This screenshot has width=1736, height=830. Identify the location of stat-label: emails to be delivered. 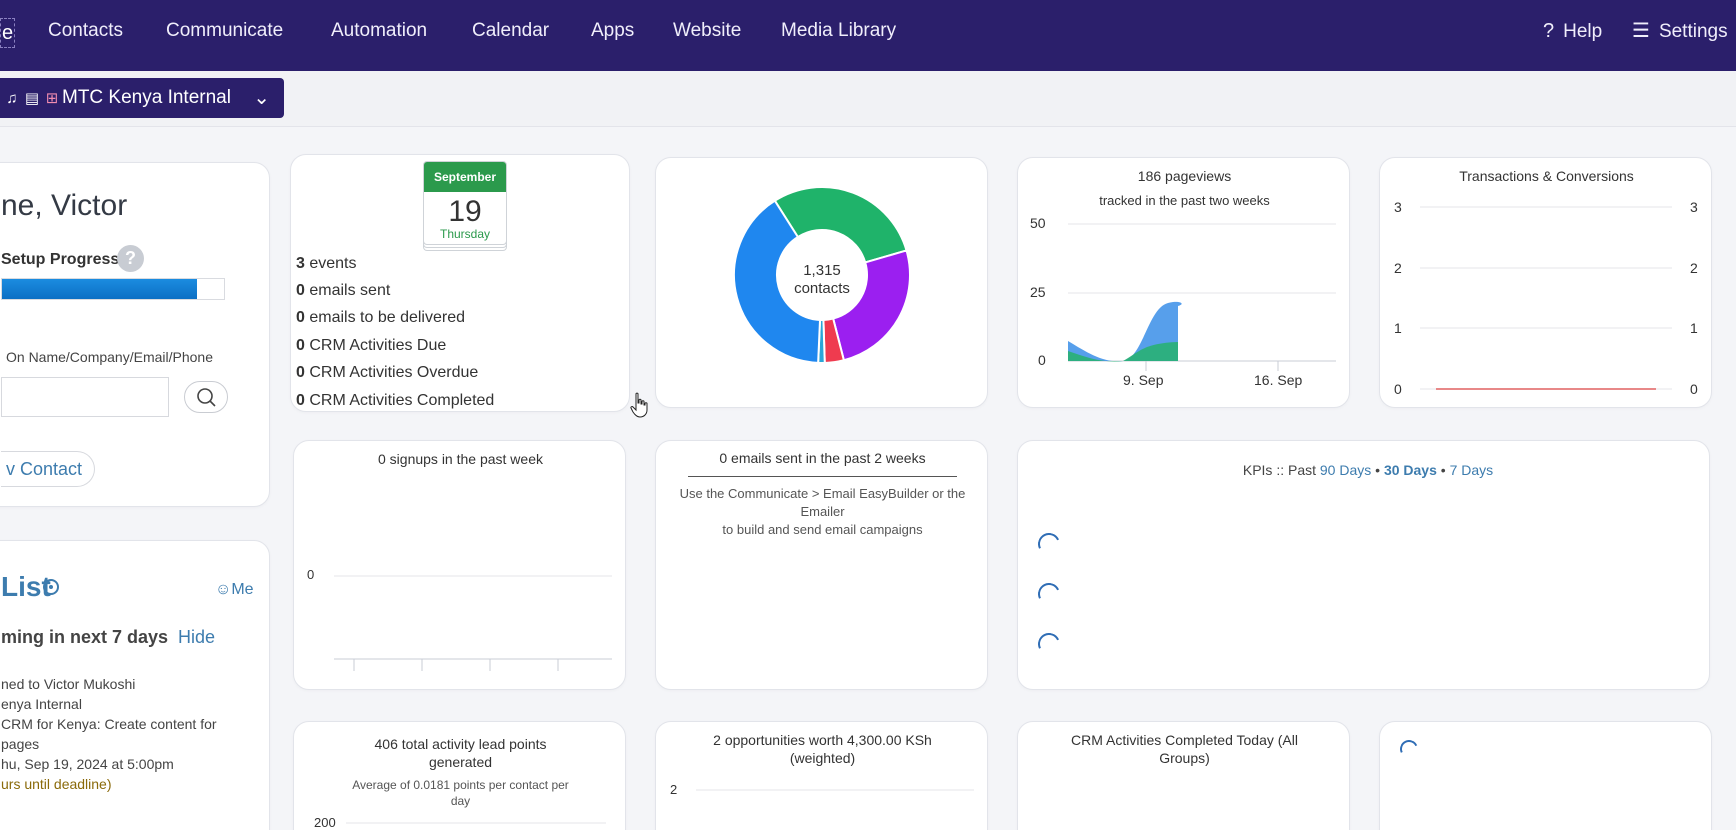
(387, 317).